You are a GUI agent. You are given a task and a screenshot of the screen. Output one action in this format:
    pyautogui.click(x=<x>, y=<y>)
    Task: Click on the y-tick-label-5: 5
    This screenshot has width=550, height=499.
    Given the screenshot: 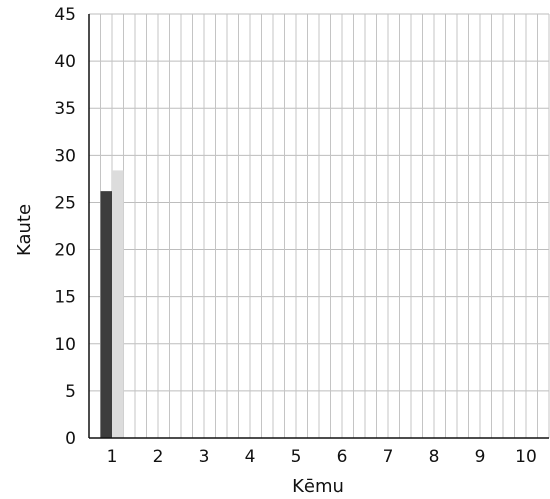 What is the action you would take?
    pyautogui.click(x=70, y=392)
    